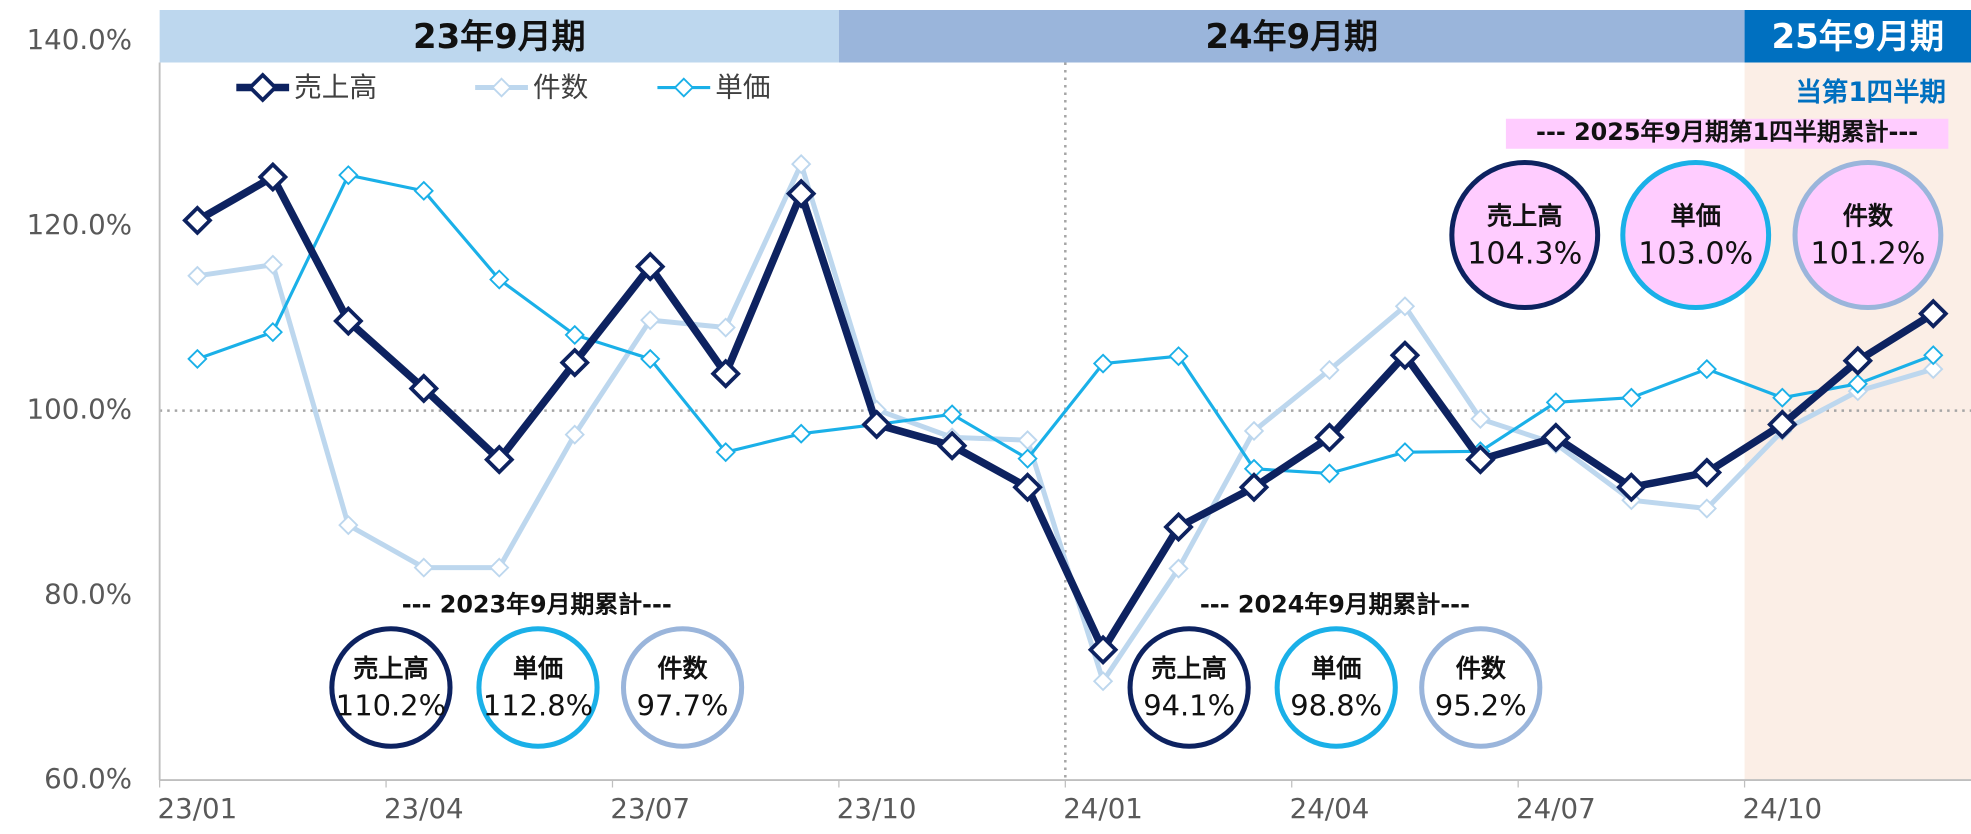 This screenshot has width=1971, height=834. Describe the element at coordinates (88, 593) in the screenshot. I see `y-tick-label: 80.0%` at that location.